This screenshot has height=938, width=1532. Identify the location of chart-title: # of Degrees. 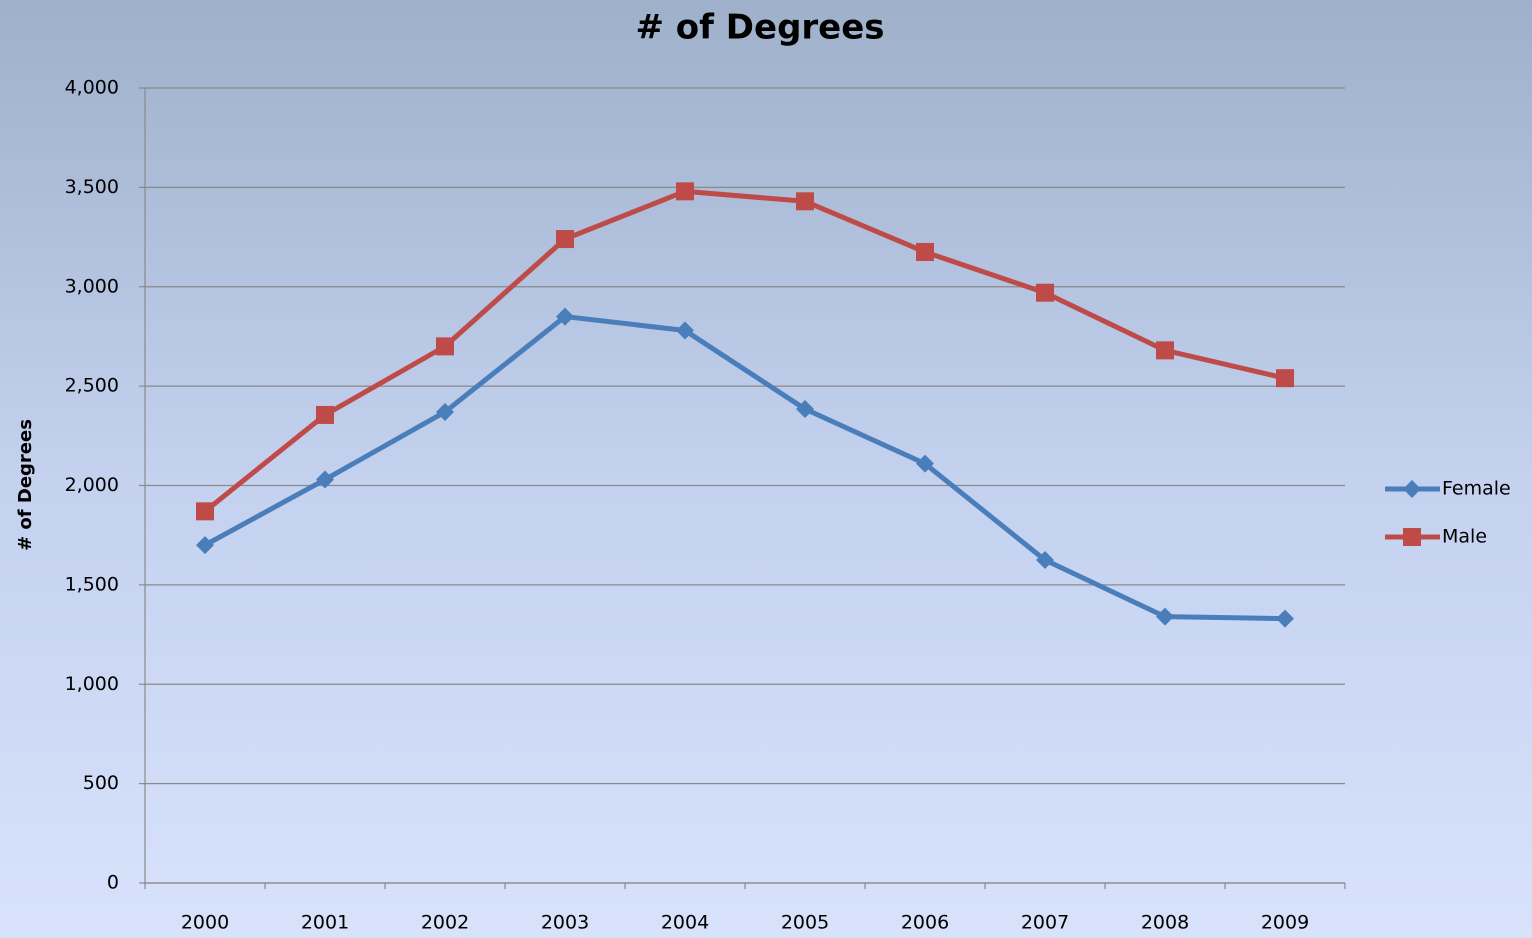
(759, 28).